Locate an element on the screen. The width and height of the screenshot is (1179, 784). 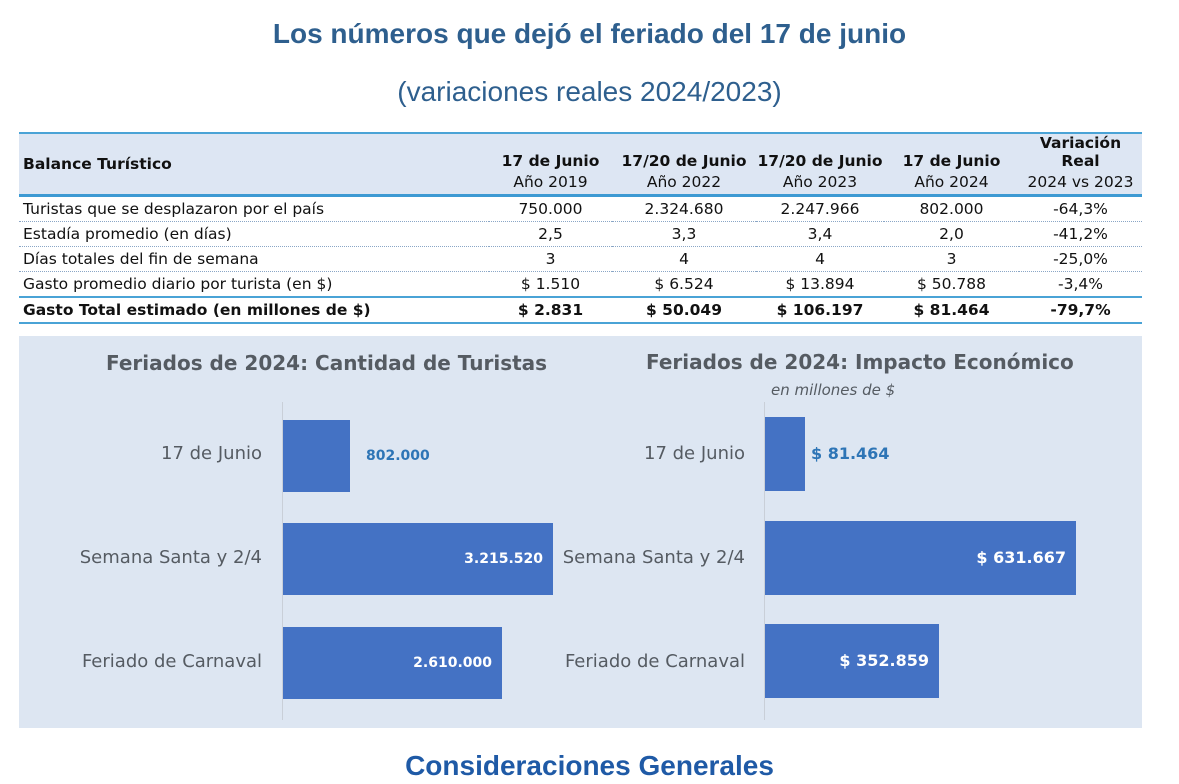
row-label: Gasto Total estimado (en millones de $) is located at coordinates (254, 310).